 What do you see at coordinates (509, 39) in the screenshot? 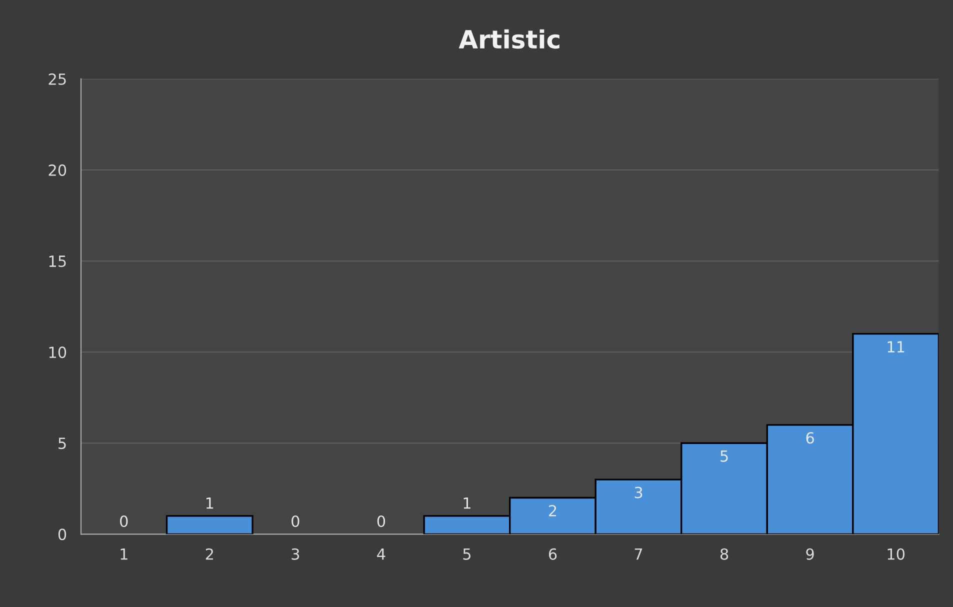
I see `chart-title: Artistic` at bounding box center [509, 39].